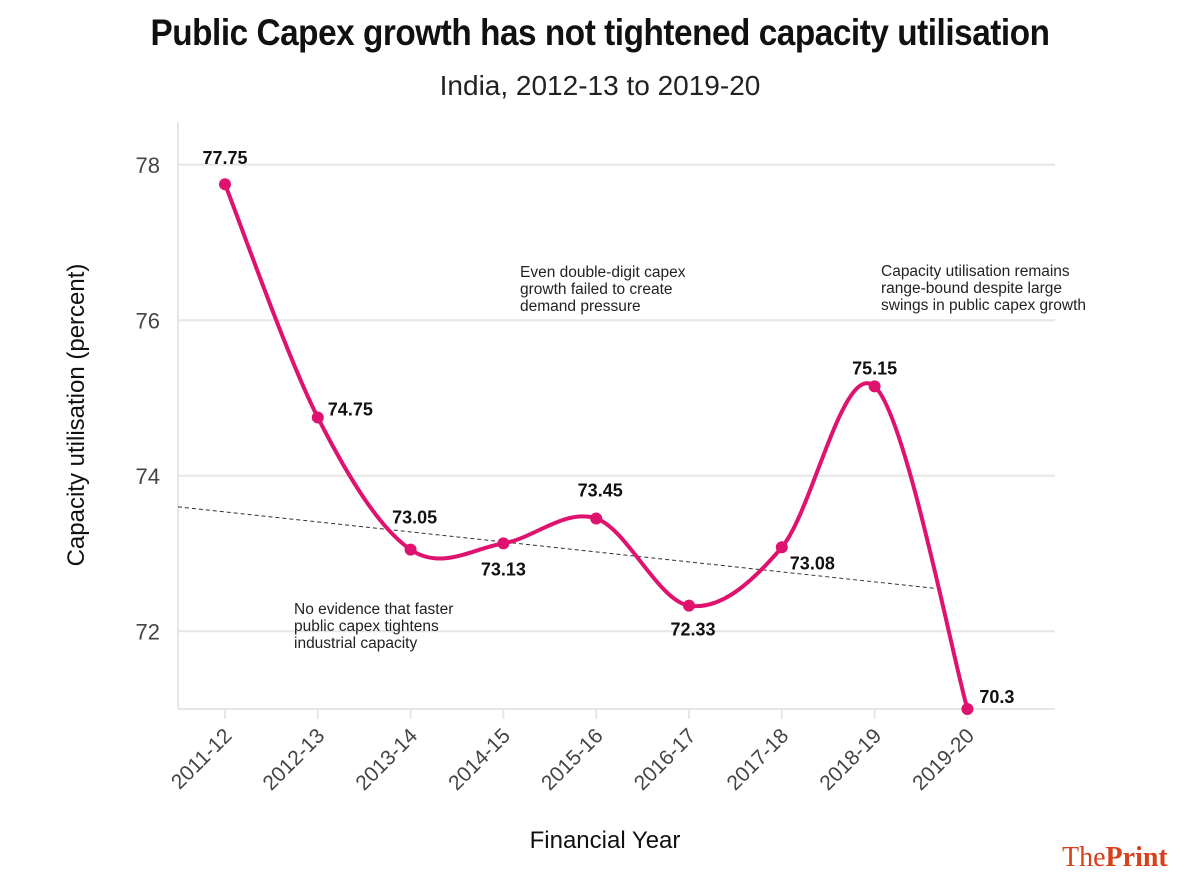 Image resolution: width=1200 pixels, height=892 pixels. Describe the element at coordinates (1136, 857) in the screenshot. I see `logo-print: Print` at that location.